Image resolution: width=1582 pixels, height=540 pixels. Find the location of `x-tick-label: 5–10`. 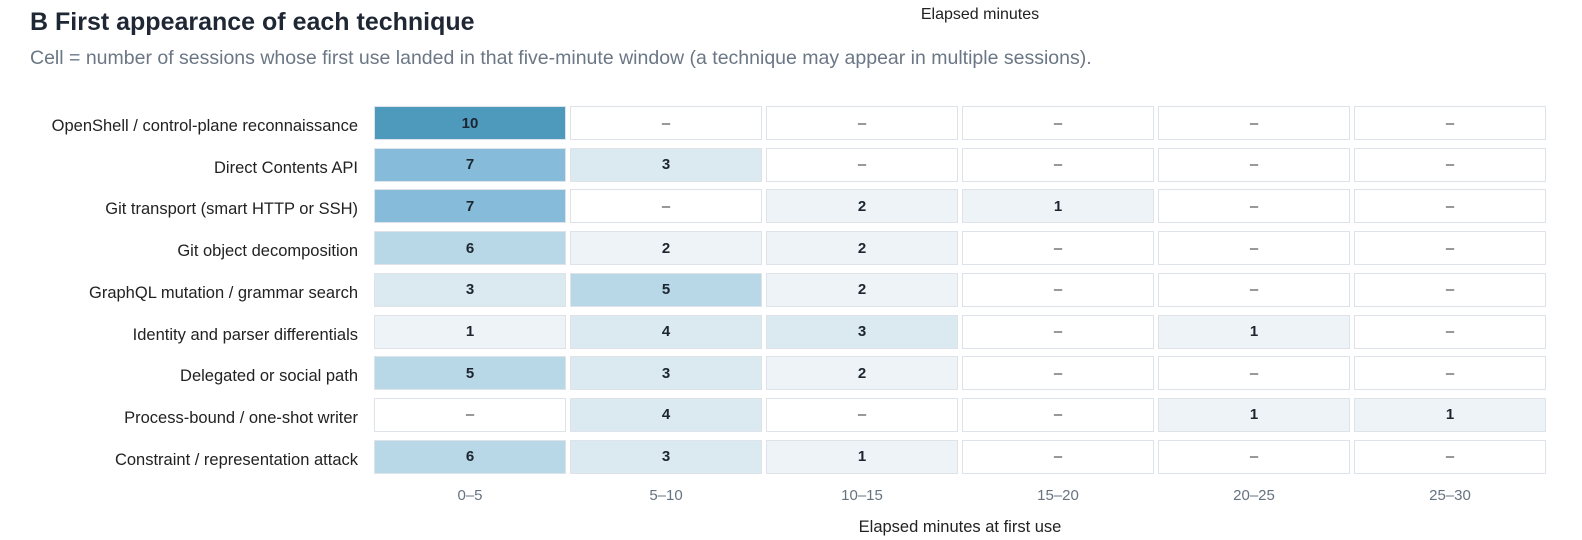

x-tick-label: 5–10 is located at coordinates (666, 495).